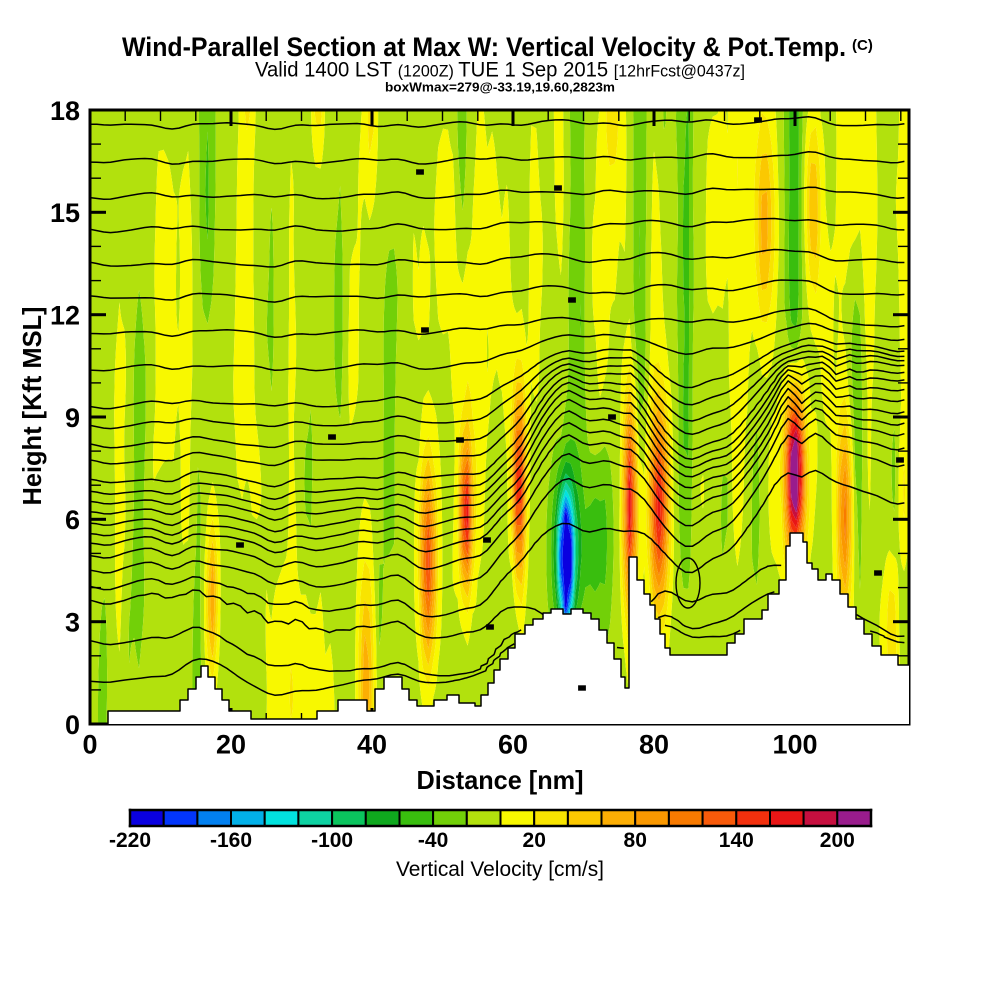 Image resolution: width=1000 pixels, height=1000 pixels. Describe the element at coordinates (32, 406) in the screenshot. I see `svg-text: Height [Kft MSL]` at that location.